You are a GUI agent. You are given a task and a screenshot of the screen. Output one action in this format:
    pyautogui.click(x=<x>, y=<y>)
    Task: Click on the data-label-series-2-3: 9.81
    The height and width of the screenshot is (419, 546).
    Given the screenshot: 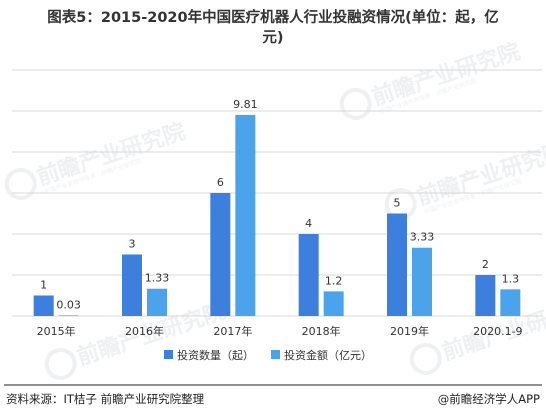 What is the action you would take?
    pyautogui.click(x=245, y=104)
    